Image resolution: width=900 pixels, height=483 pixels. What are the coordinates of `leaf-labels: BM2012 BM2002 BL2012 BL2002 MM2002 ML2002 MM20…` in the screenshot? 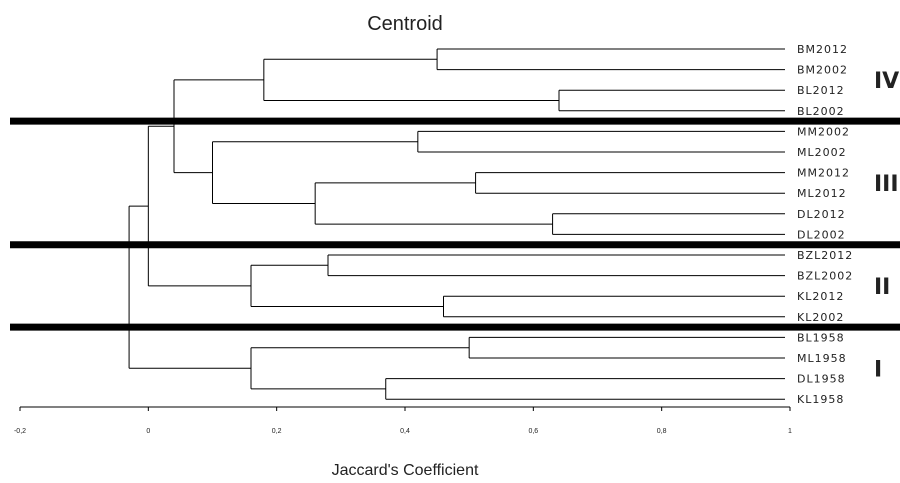 It's located at (825, 224).